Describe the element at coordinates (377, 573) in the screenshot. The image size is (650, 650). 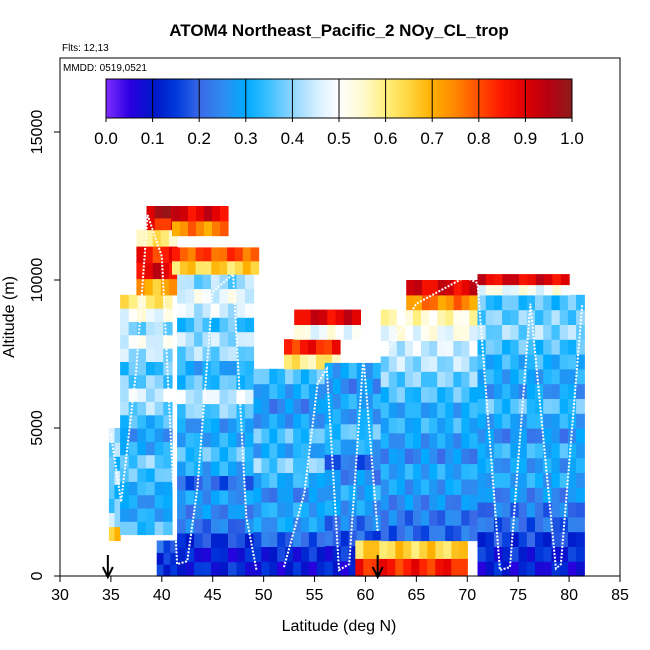
I see `down-arrow-head` at that location.